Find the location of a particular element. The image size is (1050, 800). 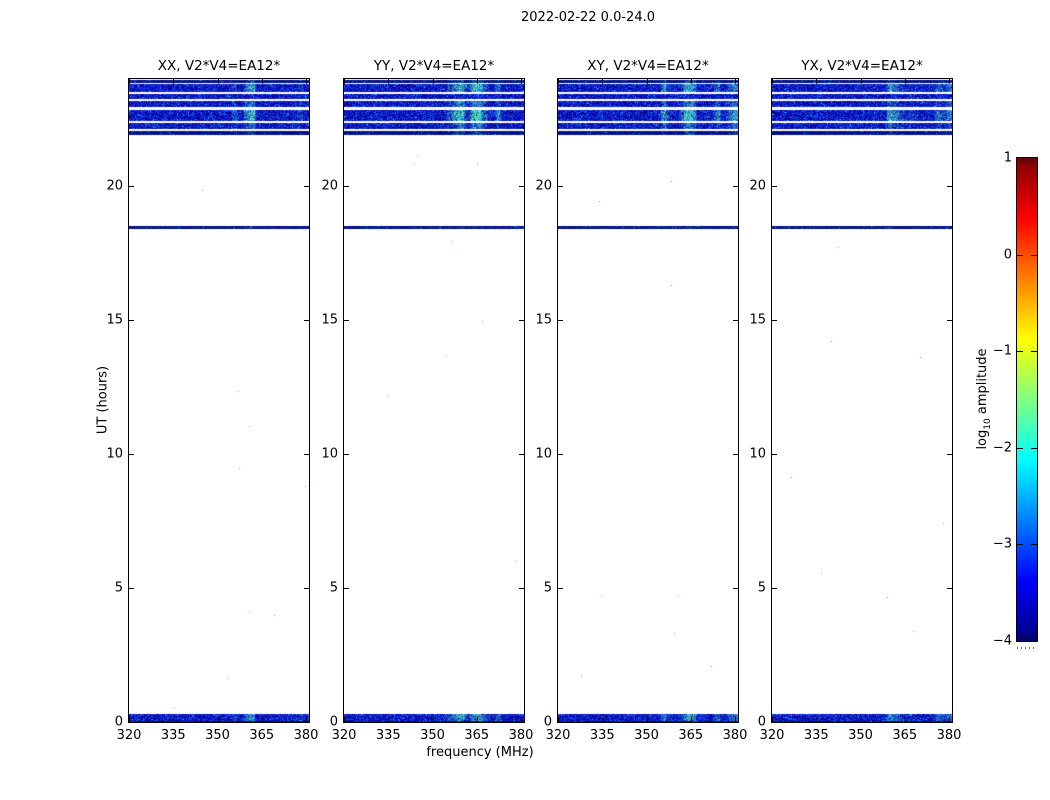

x-axis-label: frequency (MHz) is located at coordinates (480, 752).